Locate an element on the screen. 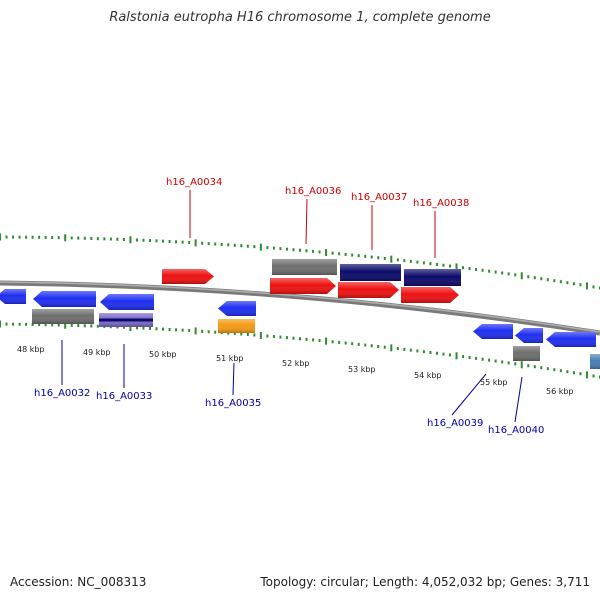 The image size is (600, 600). gene-h16-A0032-cds is located at coordinates (63, 316).